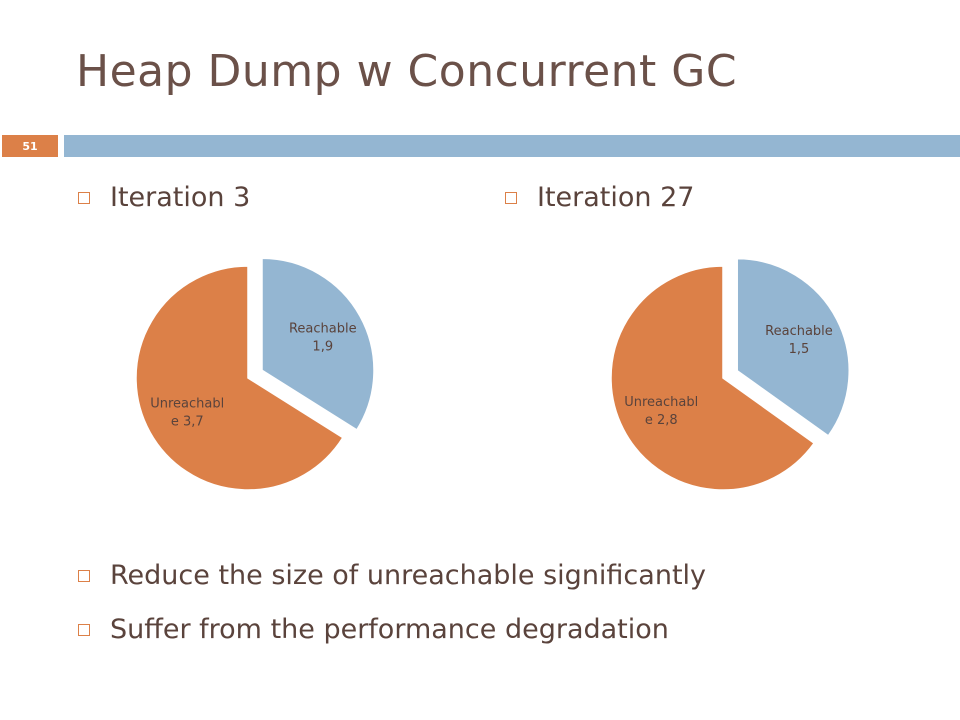  Describe the element at coordinates (661, 411) in the screenshot. I see `pie-slice-label: Unreachabl e 2,8` at that location.